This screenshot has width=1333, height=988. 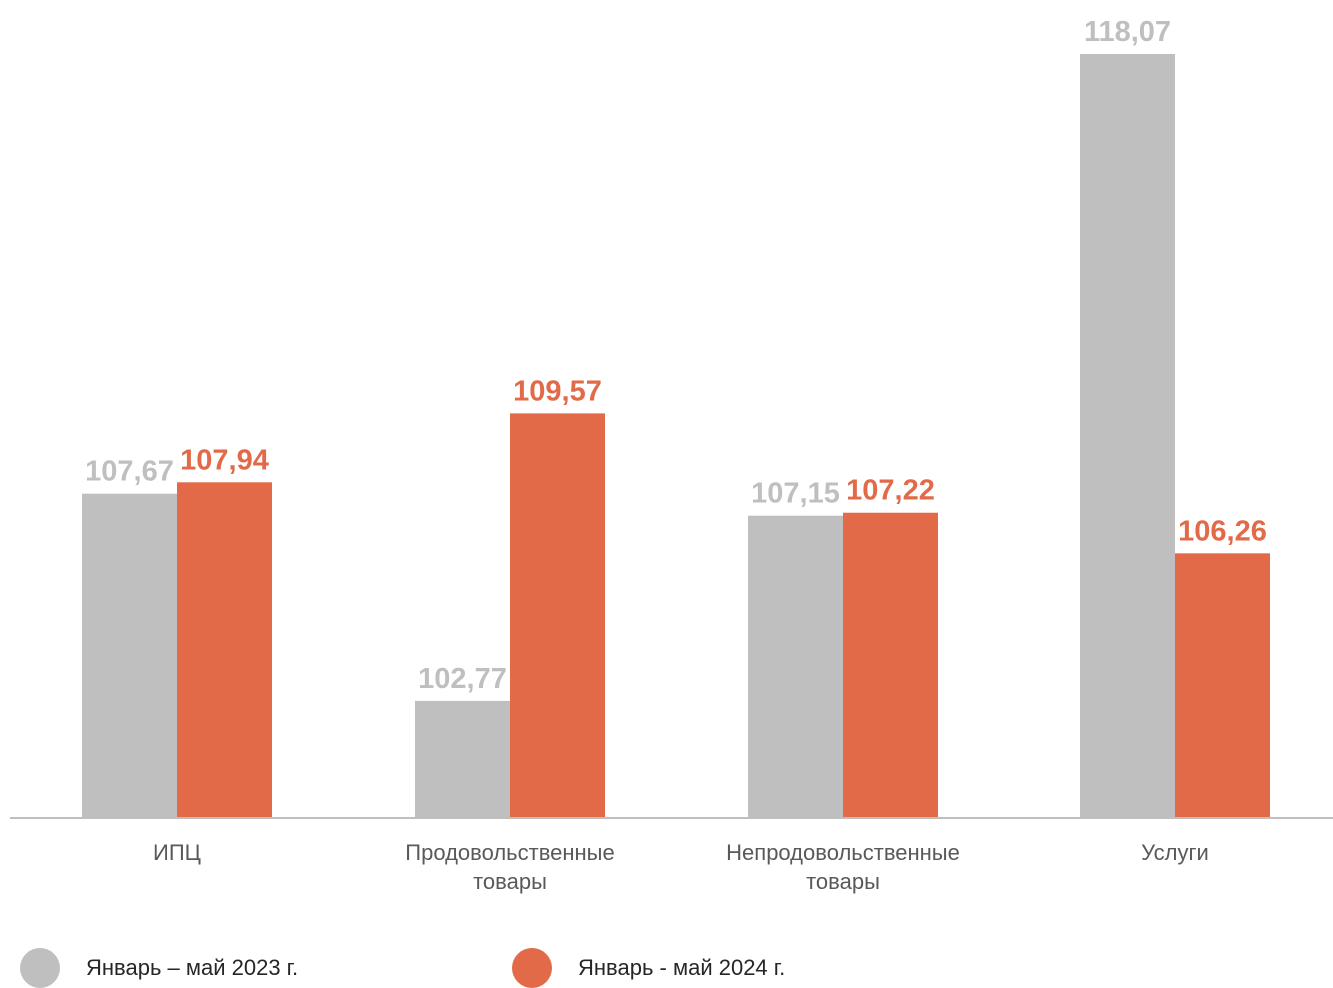 What do you see at coordinates (1222, 531) in the screenshot?
I see `data-label-3-series-1: 106,26` at bounding box center [1222, 531].